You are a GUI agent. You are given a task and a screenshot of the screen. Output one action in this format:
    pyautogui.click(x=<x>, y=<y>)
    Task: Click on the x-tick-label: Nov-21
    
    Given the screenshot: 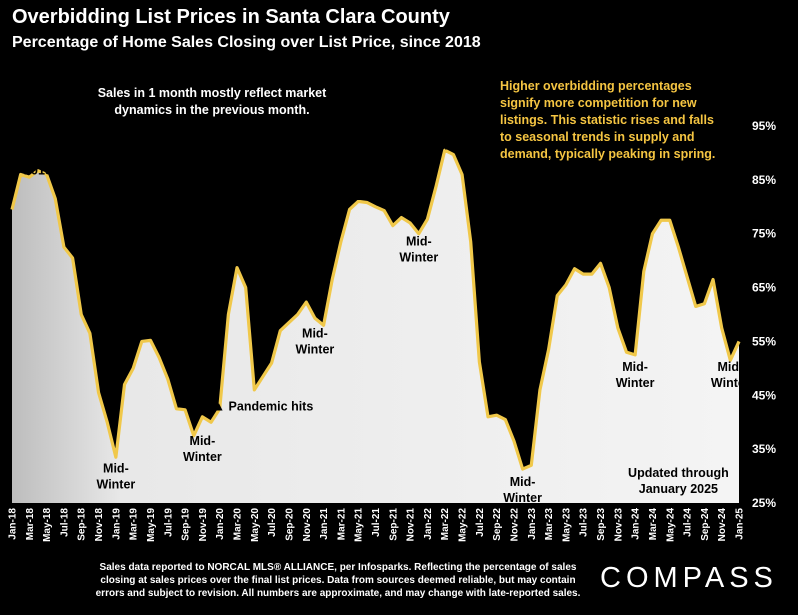 What is the action you would take?
    pyautogui.click(x=411, y=525)
    